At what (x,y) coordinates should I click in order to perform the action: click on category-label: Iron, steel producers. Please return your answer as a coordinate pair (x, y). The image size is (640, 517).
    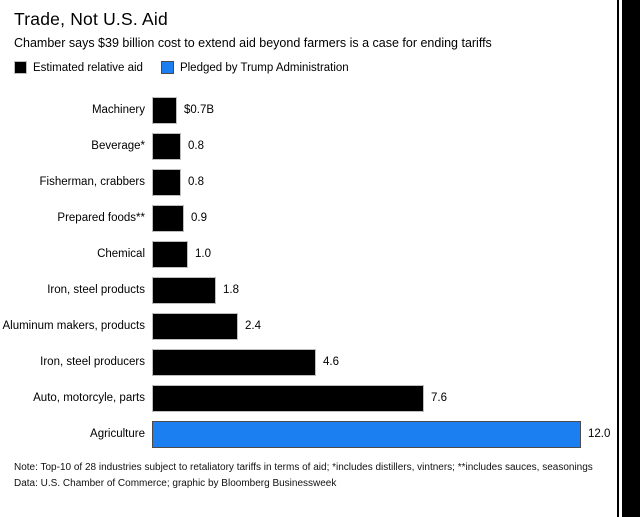
    Looking at the image, I should click on (92, 362).